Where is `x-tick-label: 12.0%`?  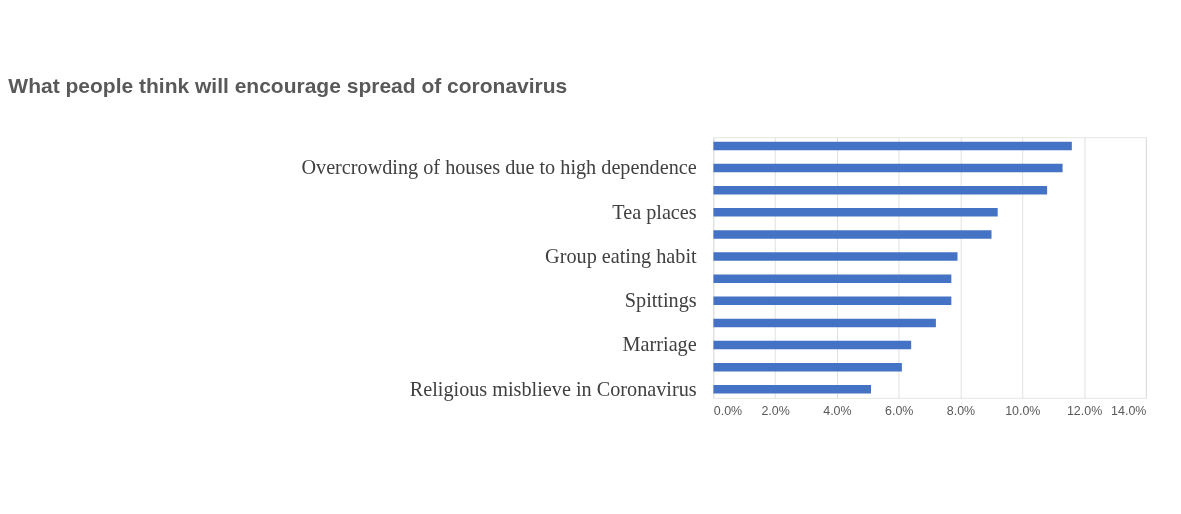
x-tick-label: 12.0% is located at coordinates (1084, 410).